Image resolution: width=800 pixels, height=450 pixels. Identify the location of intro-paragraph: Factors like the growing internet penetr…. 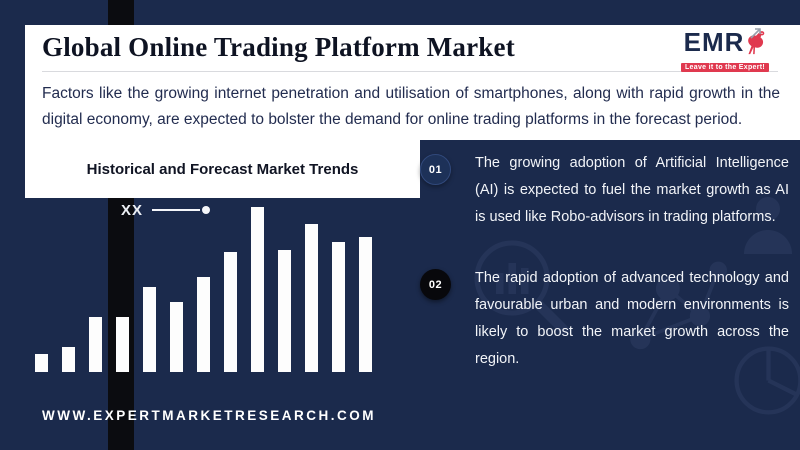
(411, 106).